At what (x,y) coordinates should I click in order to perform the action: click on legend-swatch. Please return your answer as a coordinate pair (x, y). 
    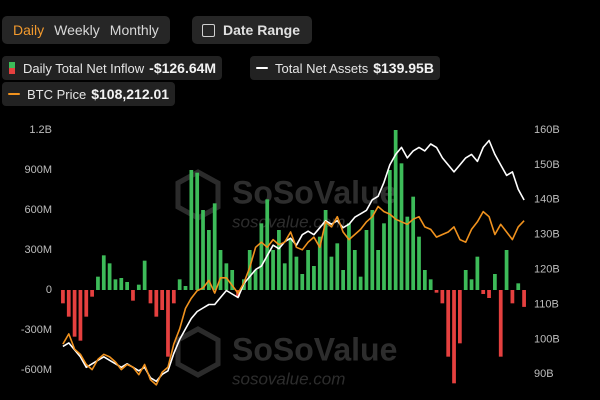
    Looking at the image, I should click on (262, 68).